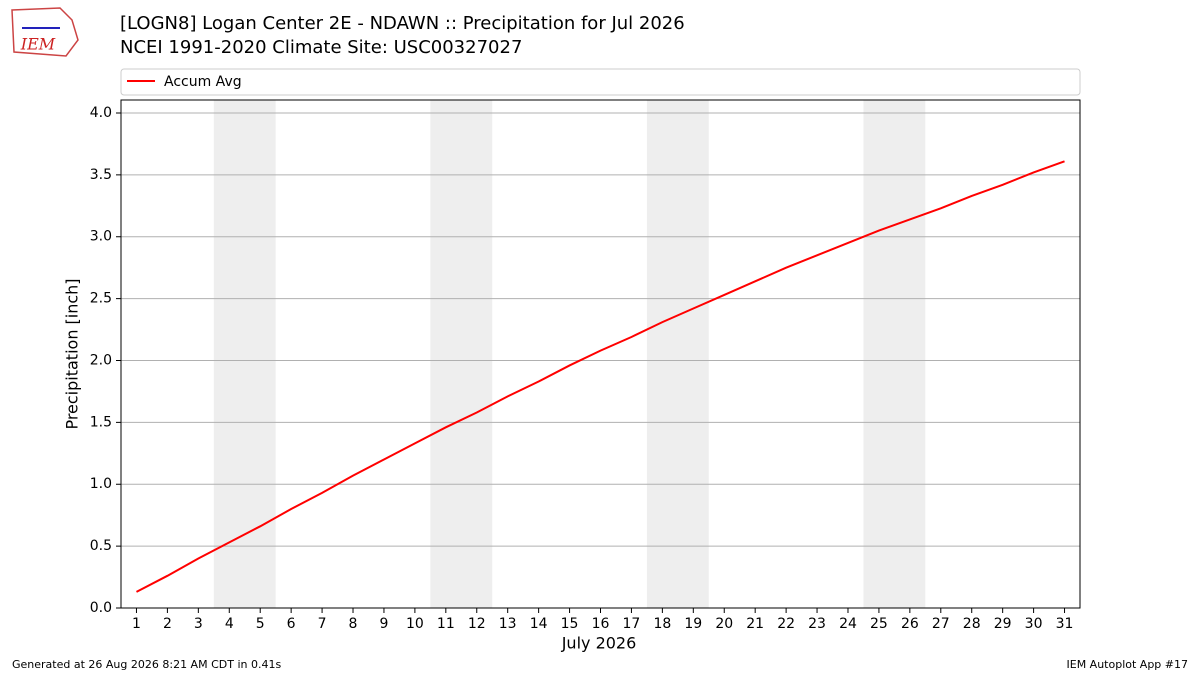 The image size is (1200, 675). Describe the element at coordinates (260, 624) in the screenshot. I see `x-tick-label: 5` at that location.